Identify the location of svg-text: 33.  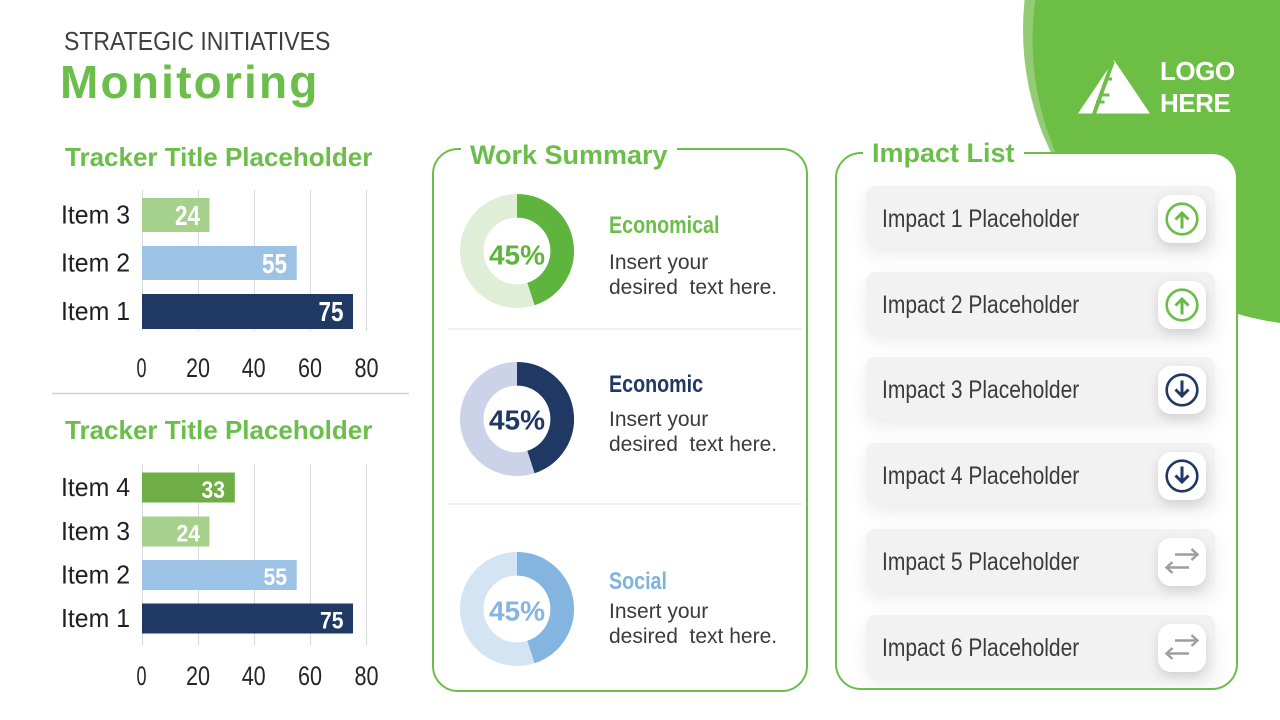
(214, 490).